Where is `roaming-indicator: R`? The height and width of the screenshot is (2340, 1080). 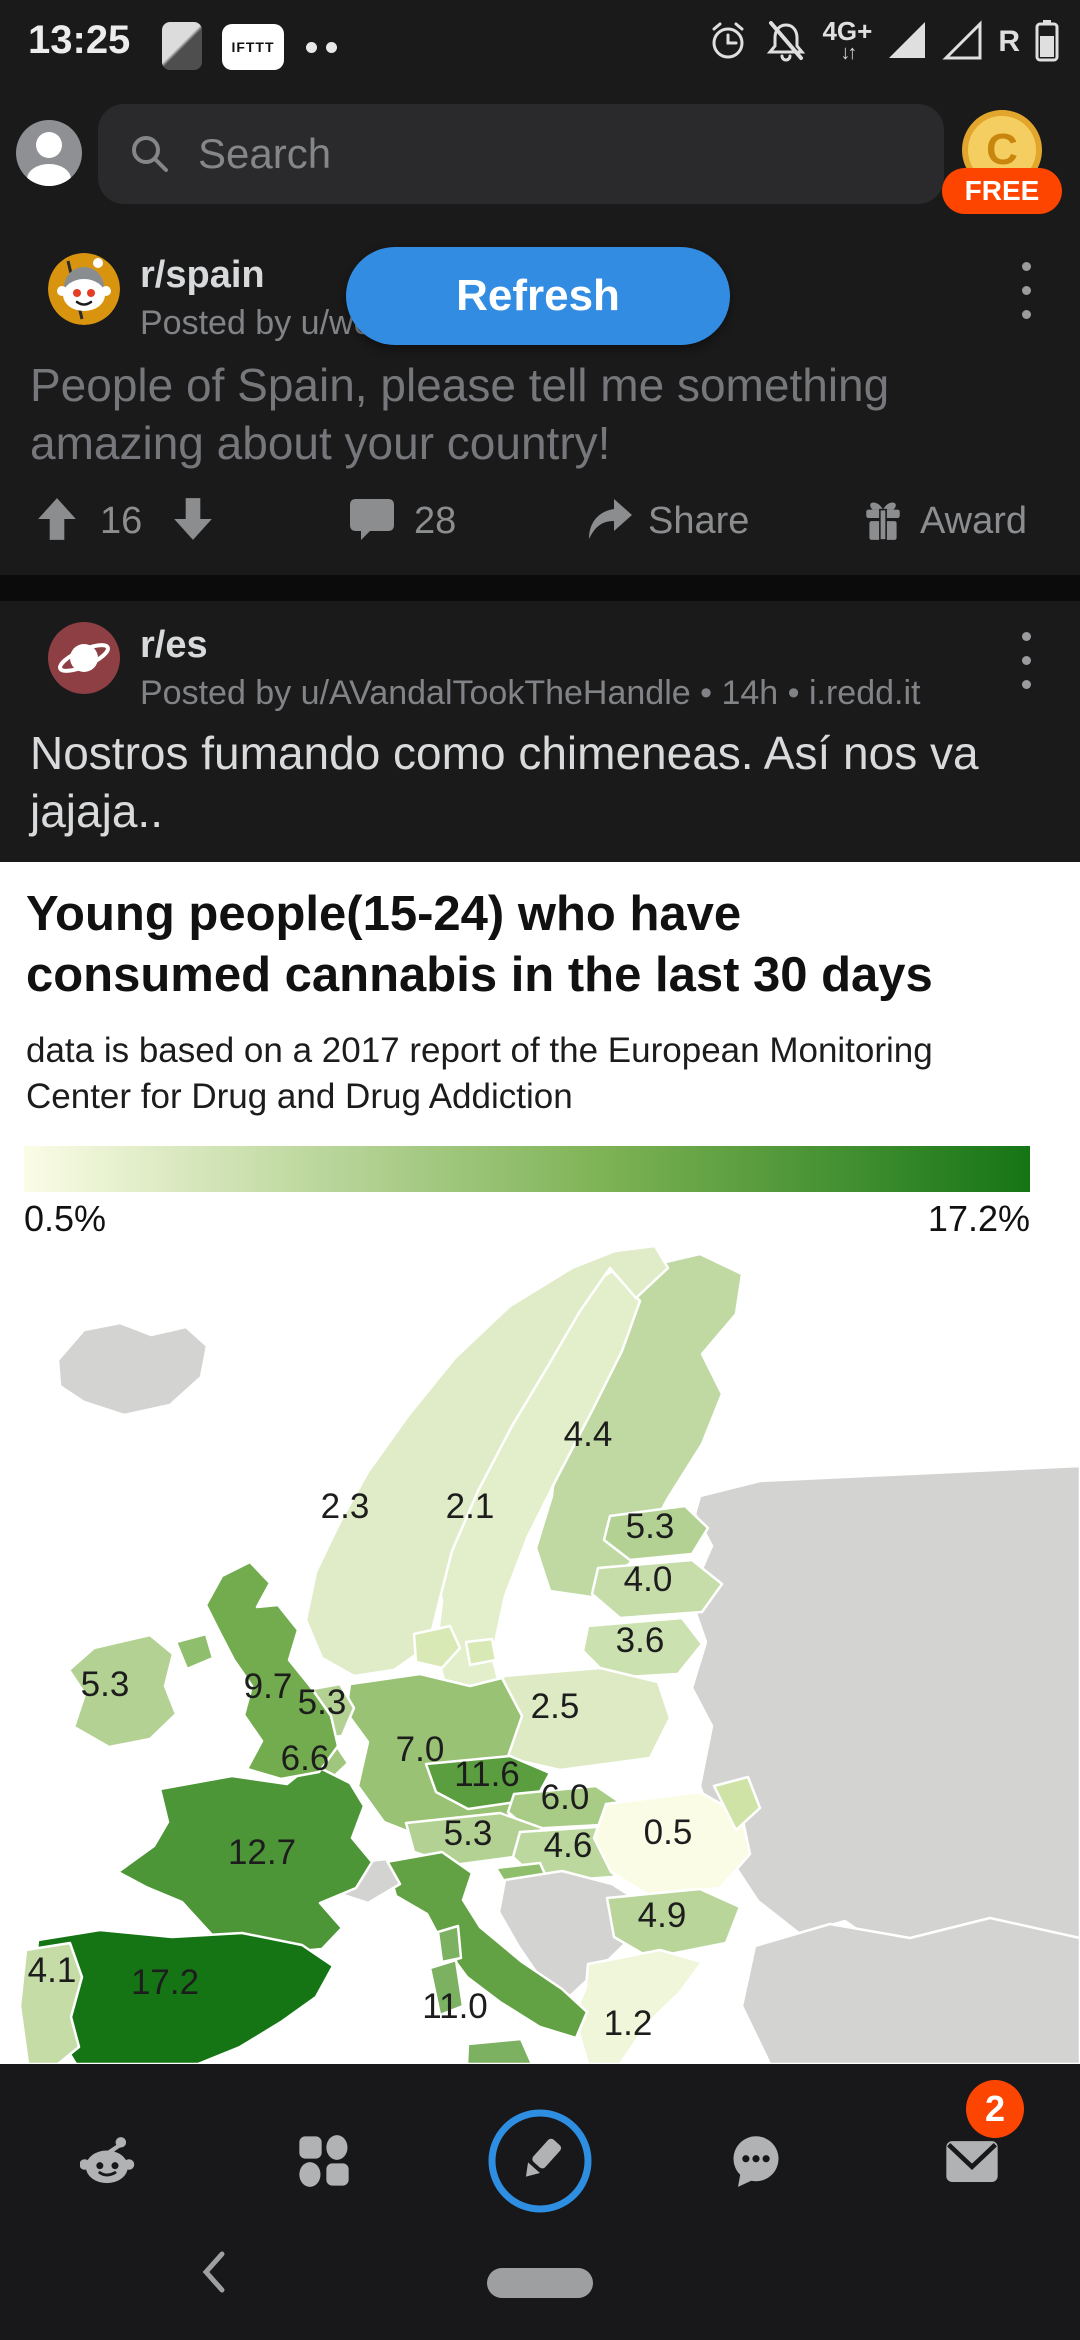
roaming-indicator: R is located at coordinates (1009, 41).